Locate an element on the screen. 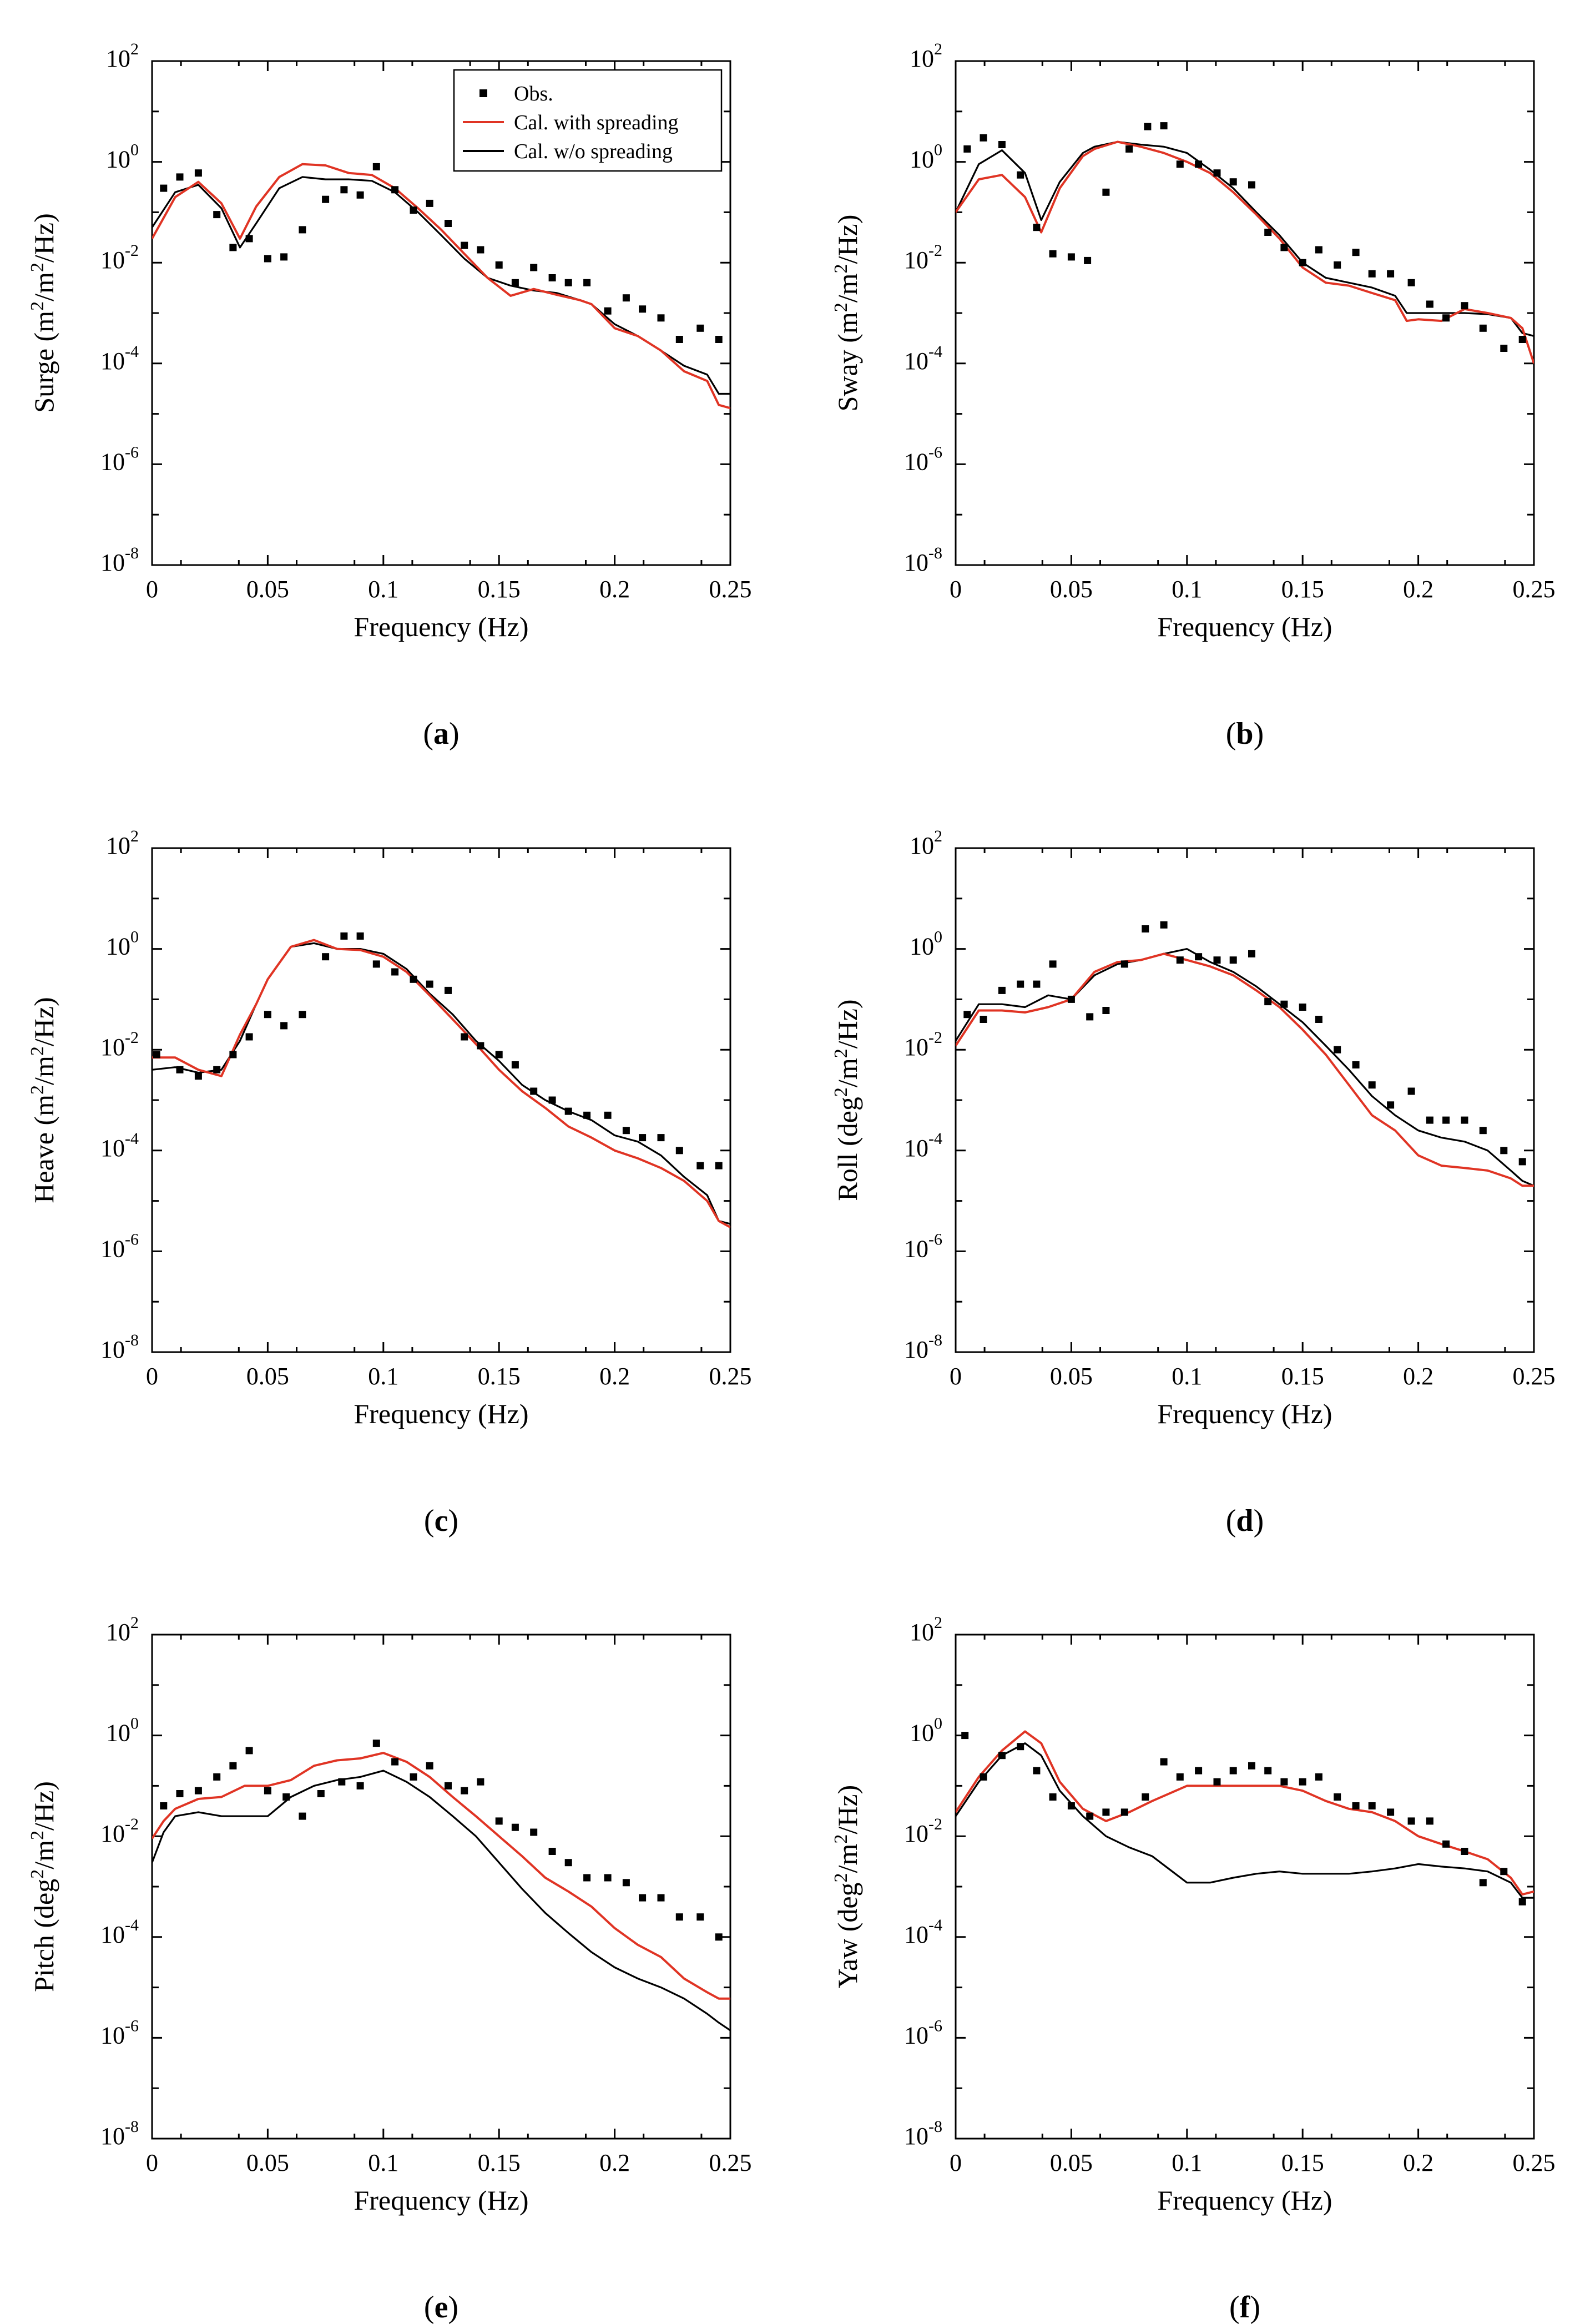 This screenshot has height=2324, width=1575. y-label-paren: ( is located at coordinates (847, 342).